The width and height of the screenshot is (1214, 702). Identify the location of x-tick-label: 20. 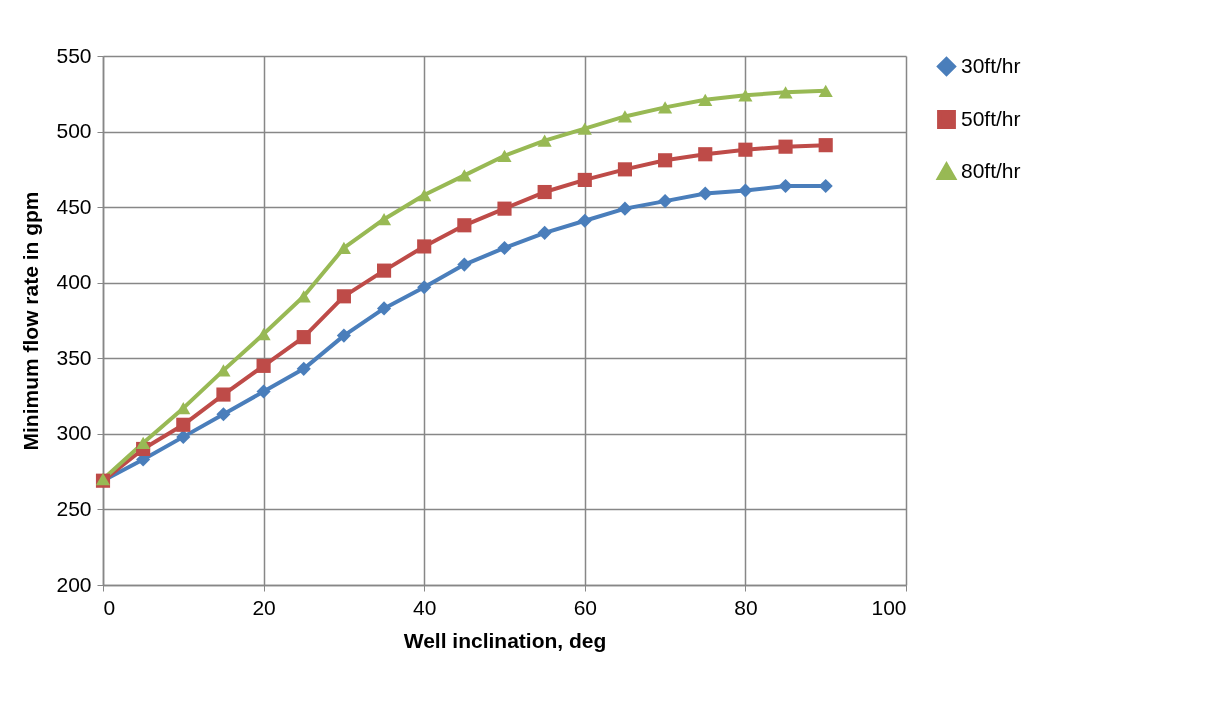
(264, 607).